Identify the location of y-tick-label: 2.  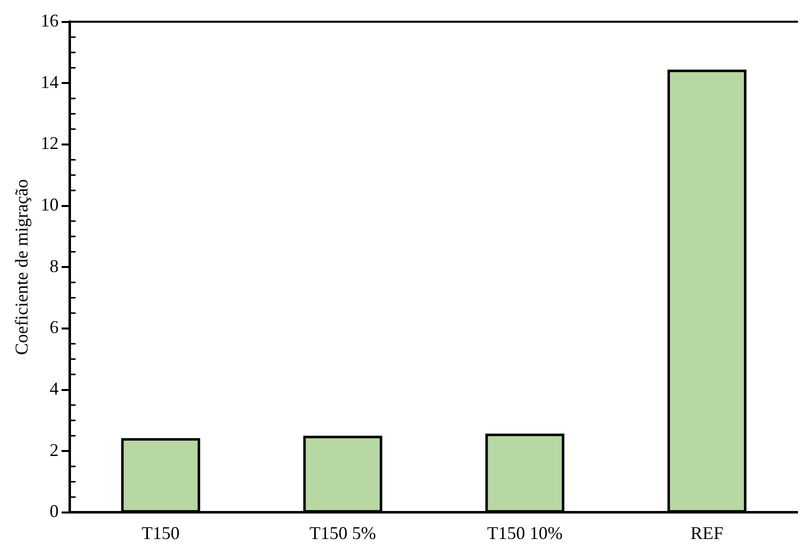
(54, 450).